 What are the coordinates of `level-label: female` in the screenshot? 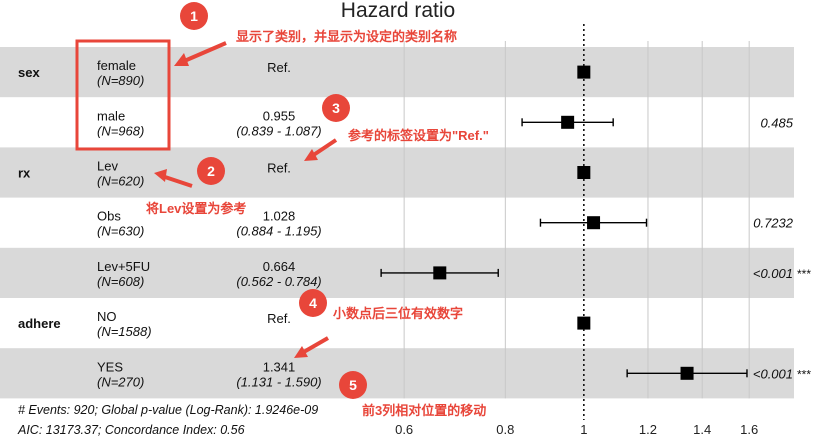 It's located at (116, 65).